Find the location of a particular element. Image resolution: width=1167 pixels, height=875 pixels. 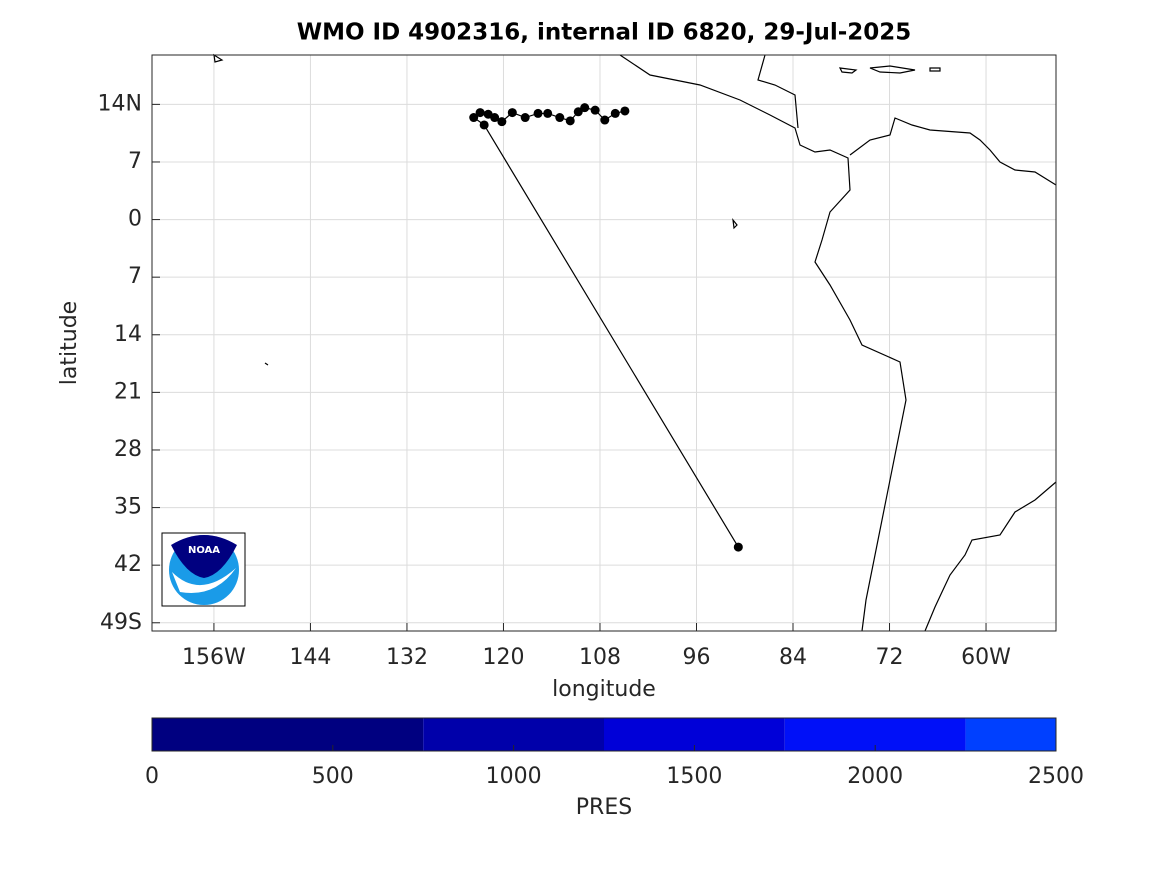

logo: NOAA is located at coordinates (203, 569).